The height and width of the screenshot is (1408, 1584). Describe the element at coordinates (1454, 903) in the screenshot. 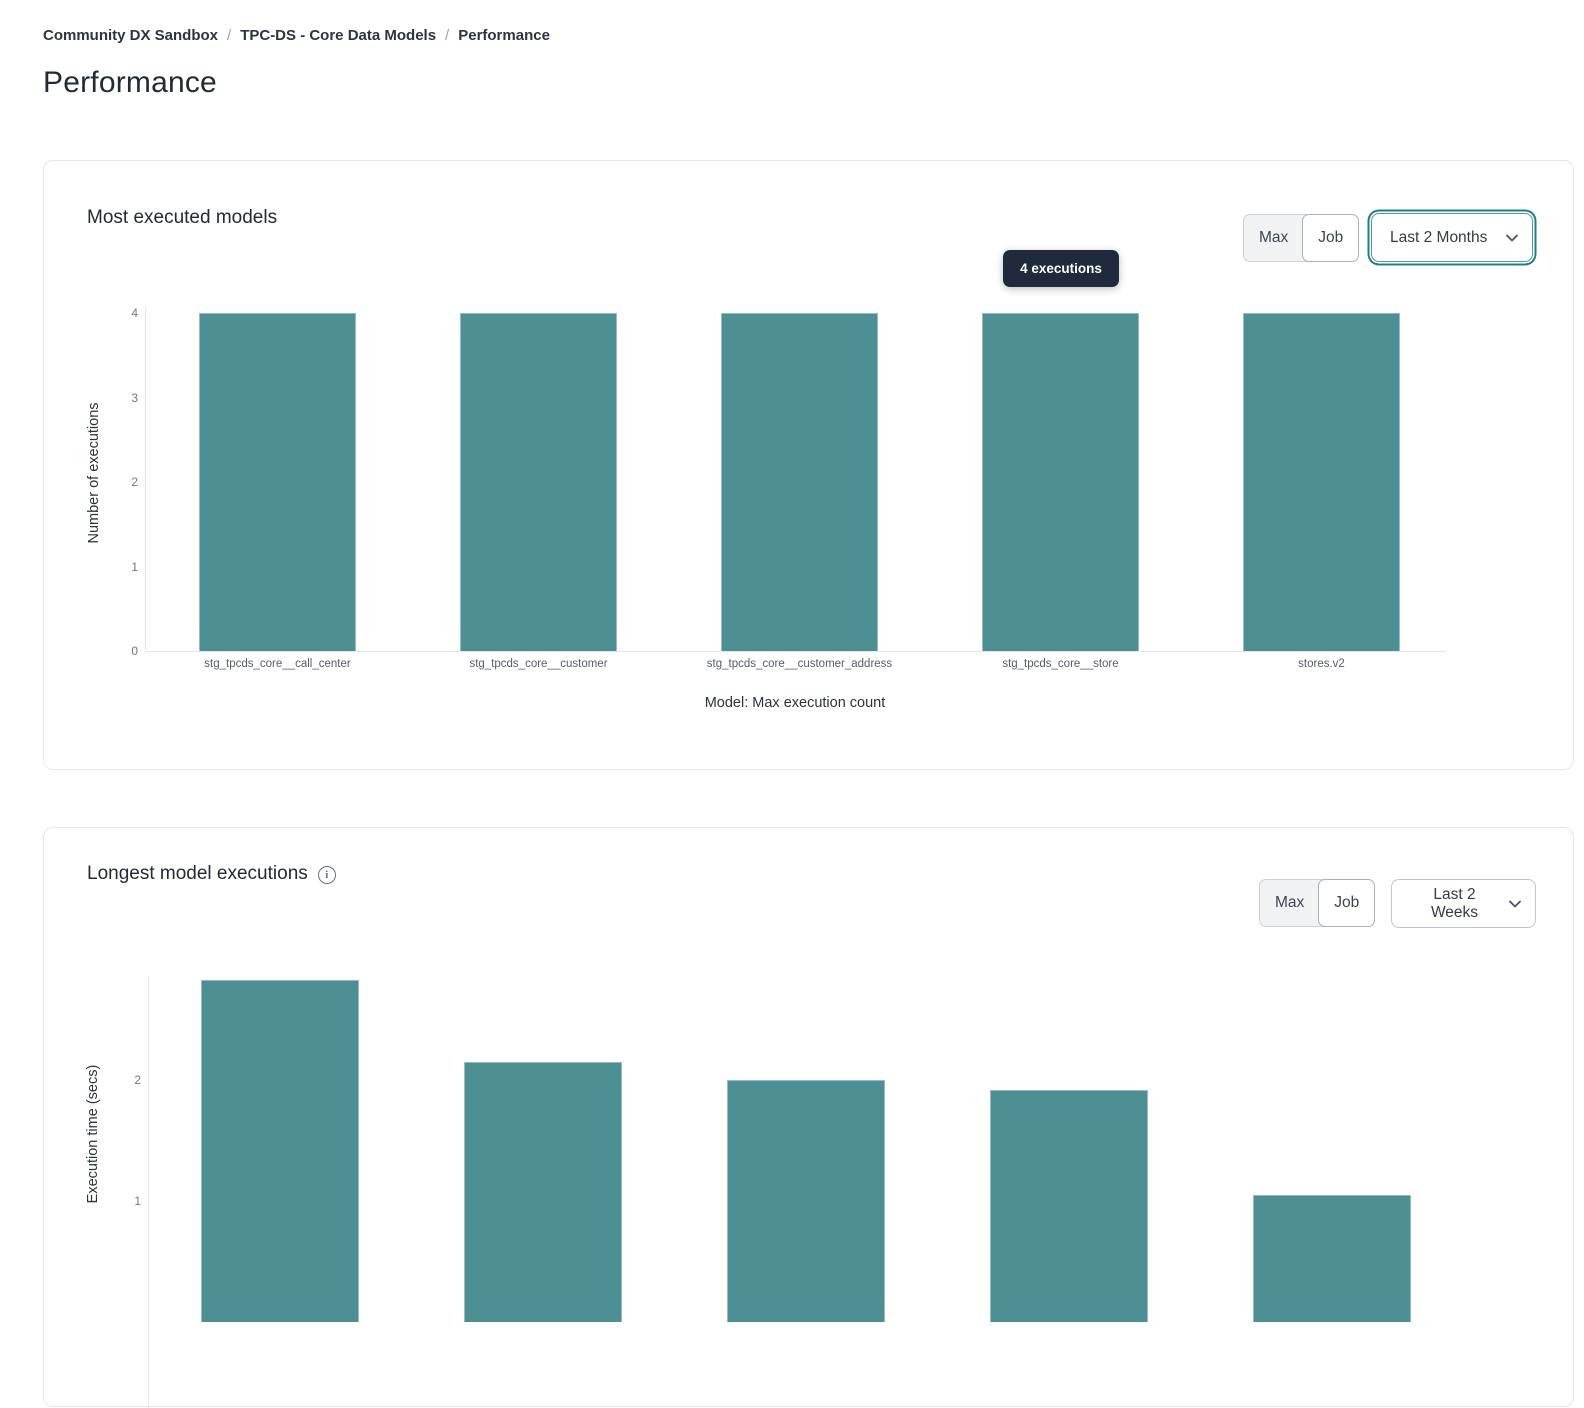

I see `time-range-value: Last 2 Weeks` at that location.